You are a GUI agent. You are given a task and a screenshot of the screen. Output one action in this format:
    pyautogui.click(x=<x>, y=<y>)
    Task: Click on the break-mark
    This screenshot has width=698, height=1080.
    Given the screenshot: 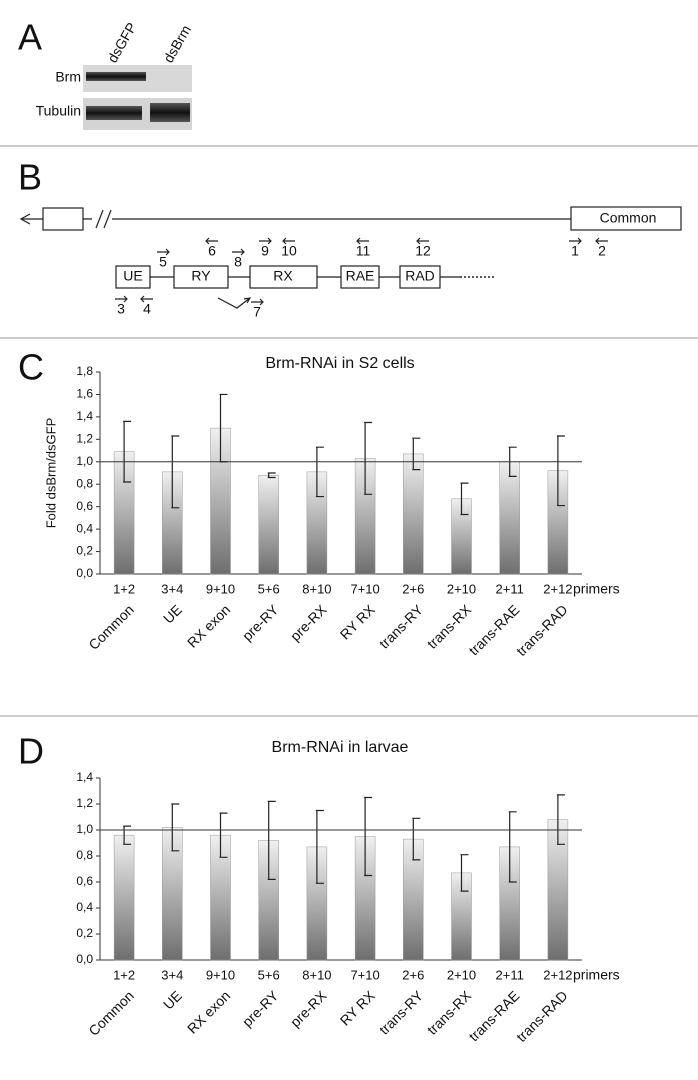 What is the action you would take?
    pyautogui.click(x=103, y=219)
    